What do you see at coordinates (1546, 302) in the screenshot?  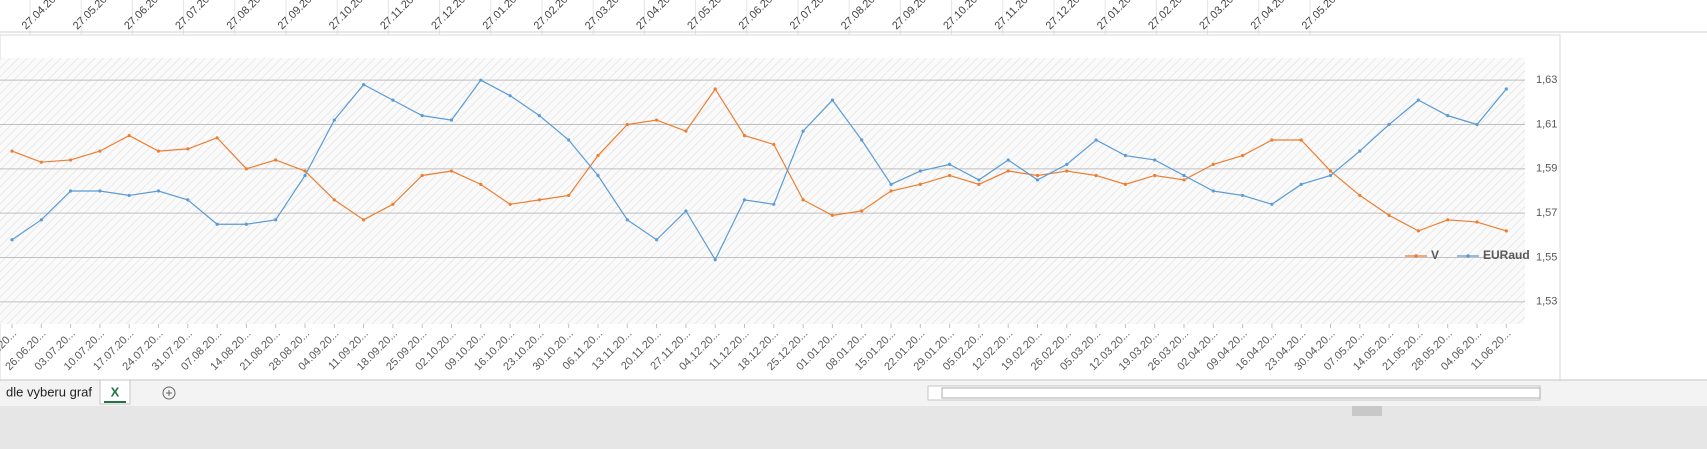 I see `y-tick-label: 1,53` at bounding box center [1546, 302].